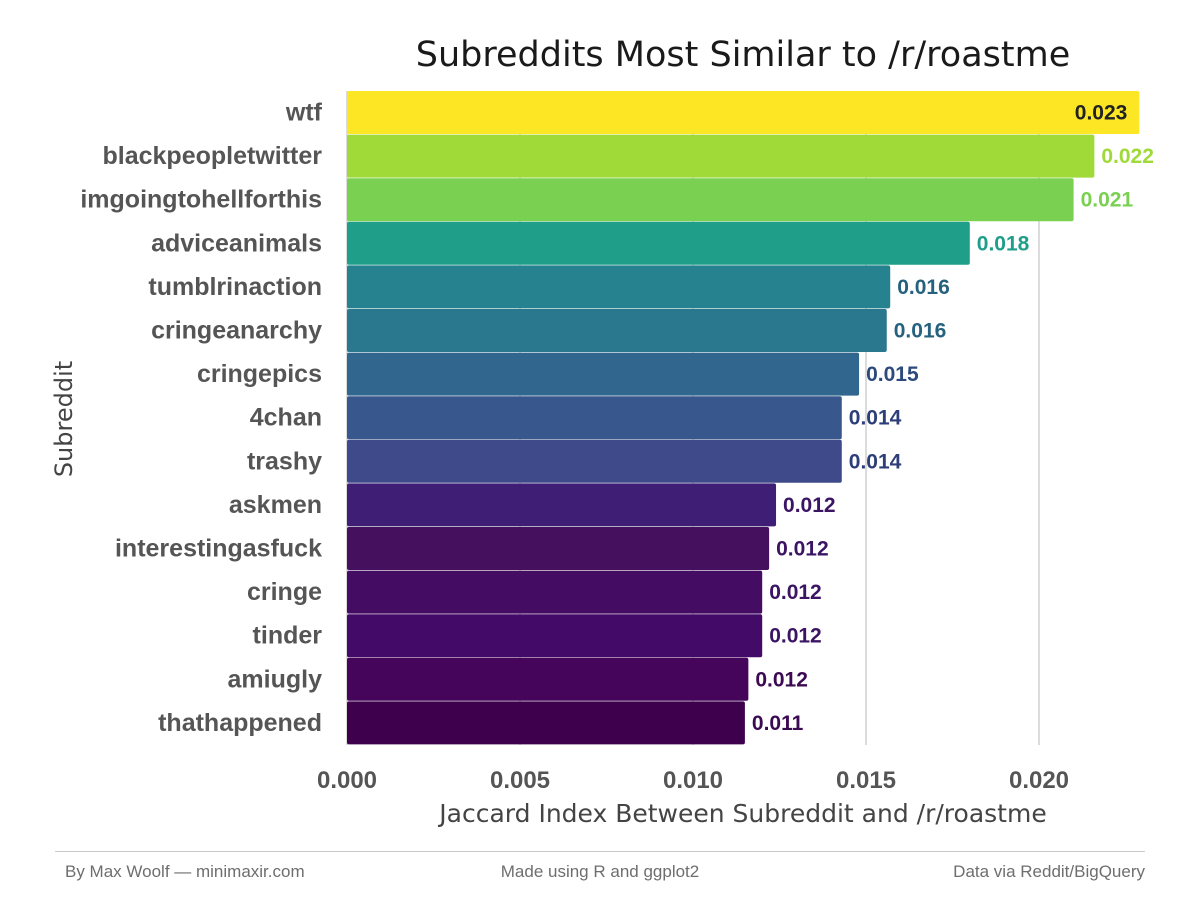  What do you see at coordinates (259, 374) in the screenshot?
I see `category-label: cringepics` at bounding box center [259, 374].